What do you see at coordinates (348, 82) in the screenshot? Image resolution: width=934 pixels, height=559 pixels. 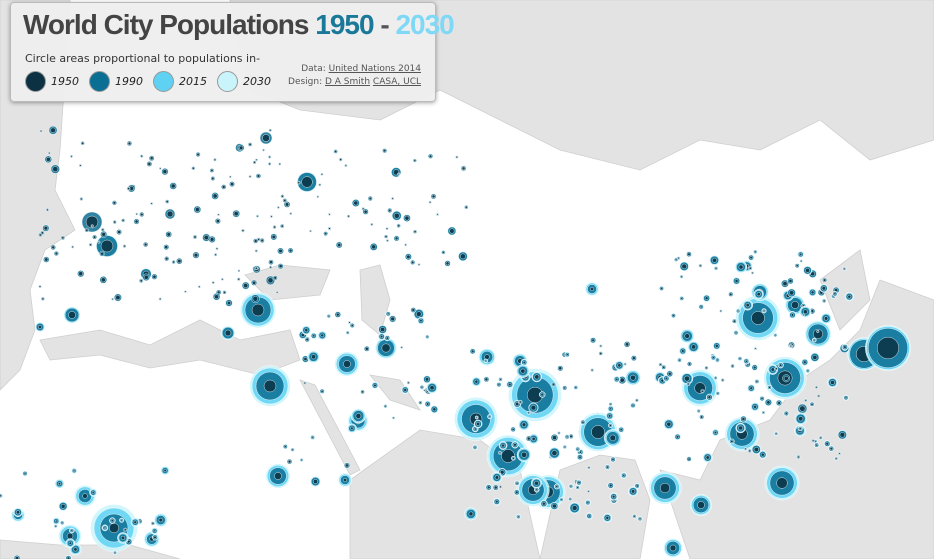 I see `designer-link: D A Smith` at bounding box center [348, 82].